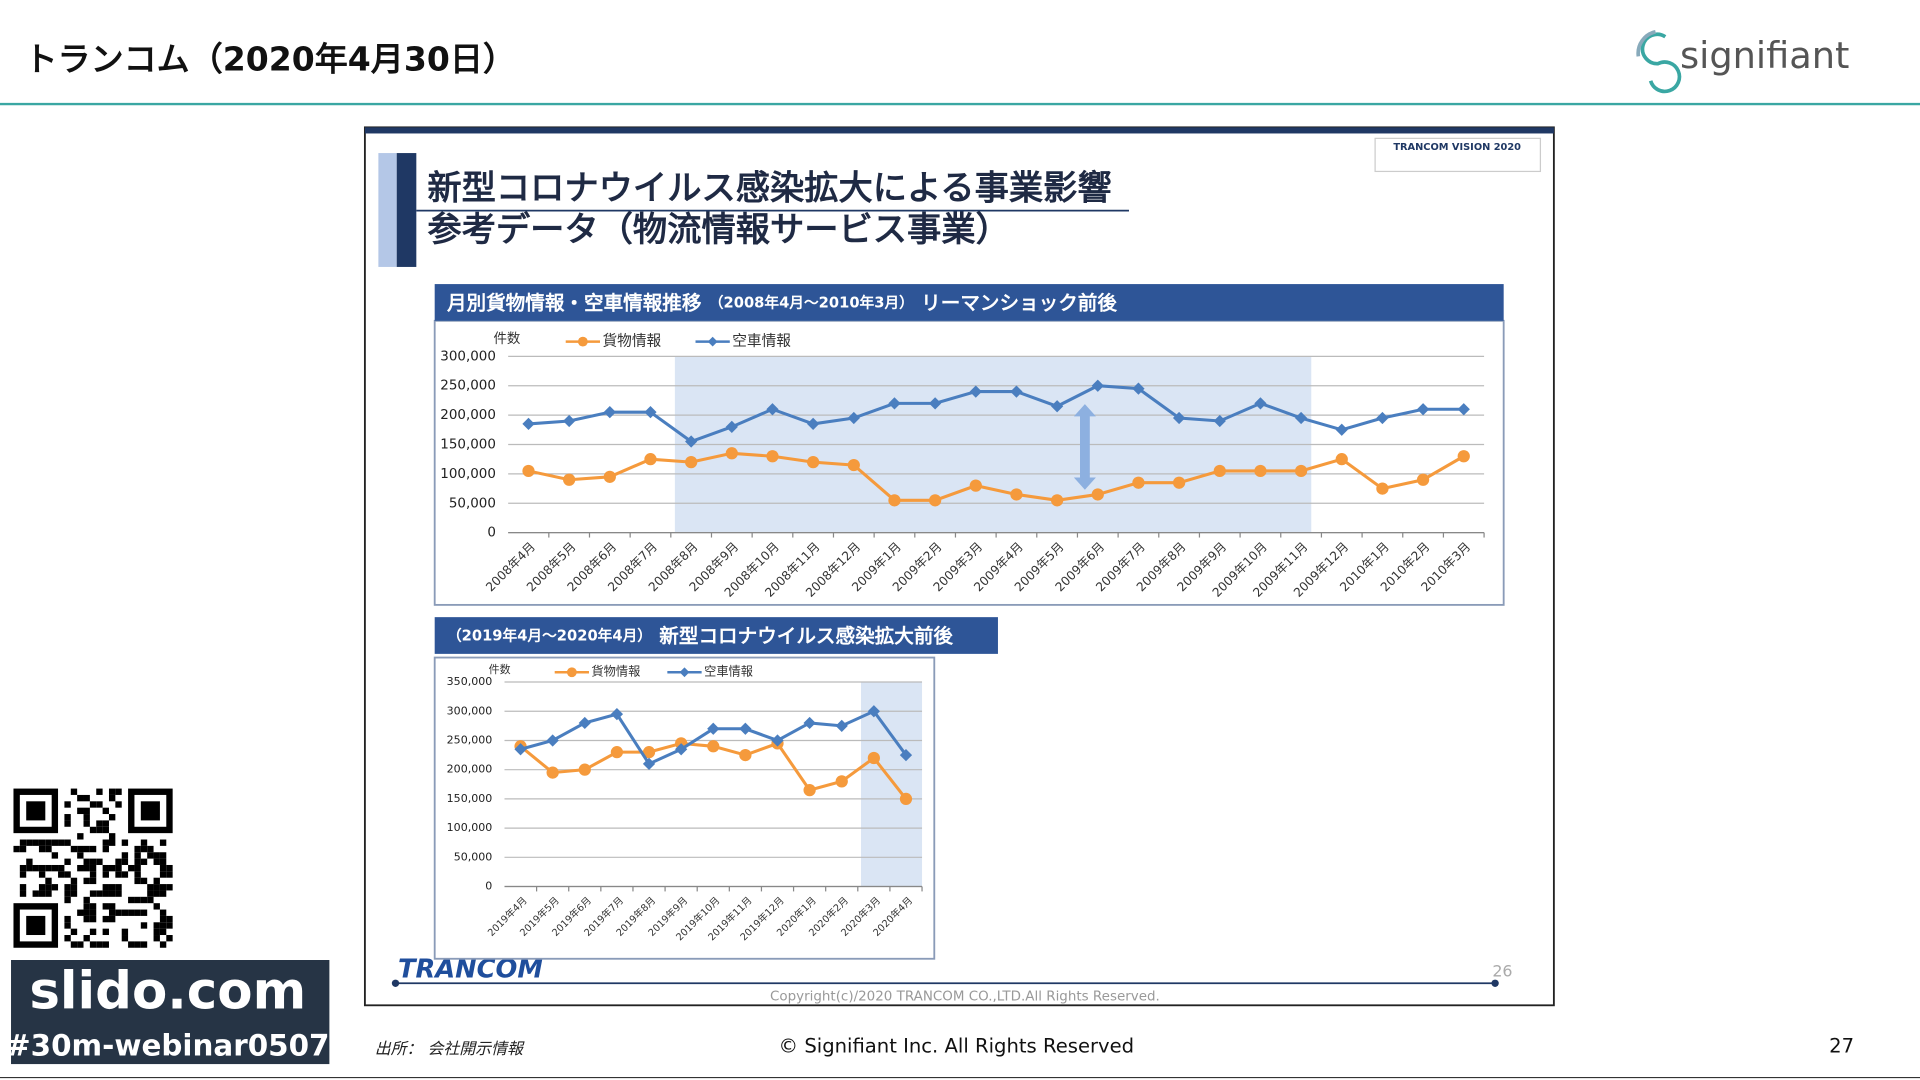 This screenshot has width=1920, height=1080. I want to click on chart-banner, so click(716, 635).